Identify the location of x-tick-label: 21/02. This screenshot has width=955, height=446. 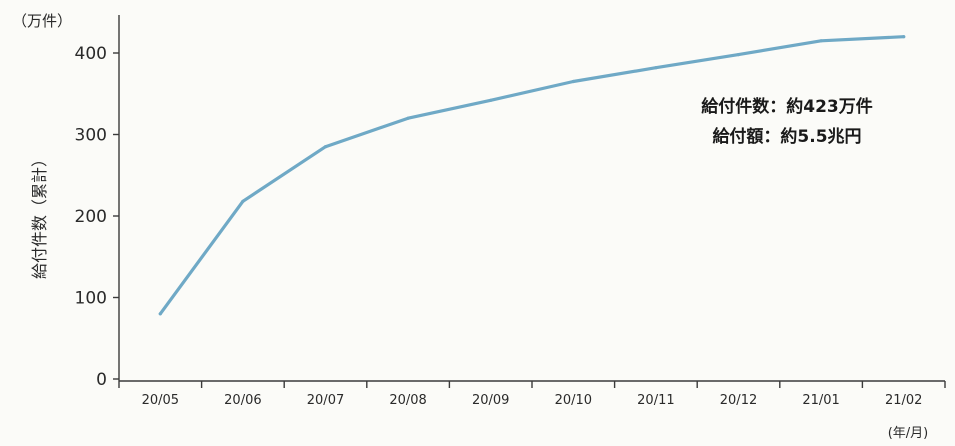
(903, 400).